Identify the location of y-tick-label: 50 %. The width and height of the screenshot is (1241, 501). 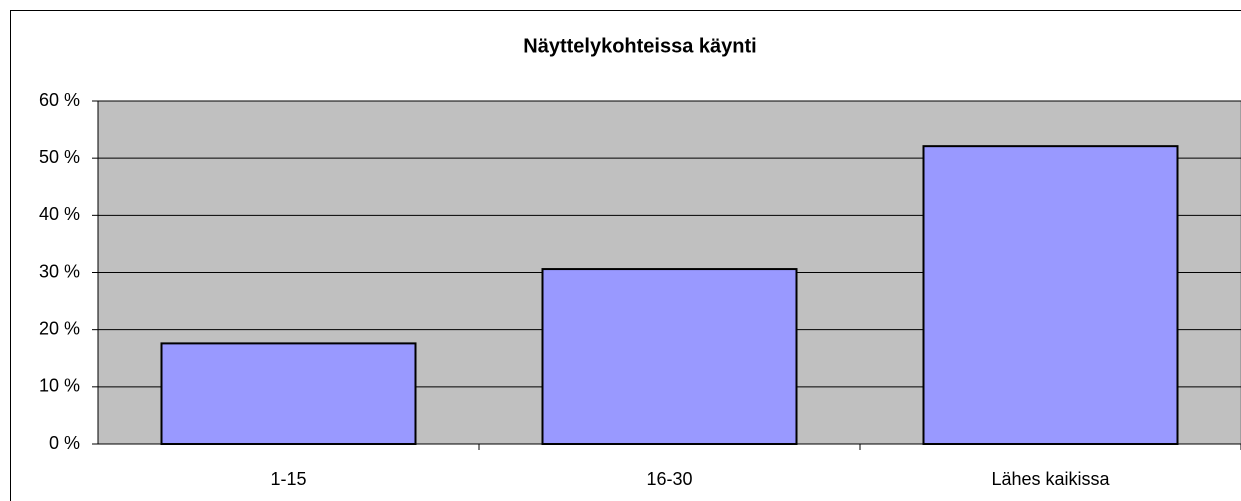
(59, 157).